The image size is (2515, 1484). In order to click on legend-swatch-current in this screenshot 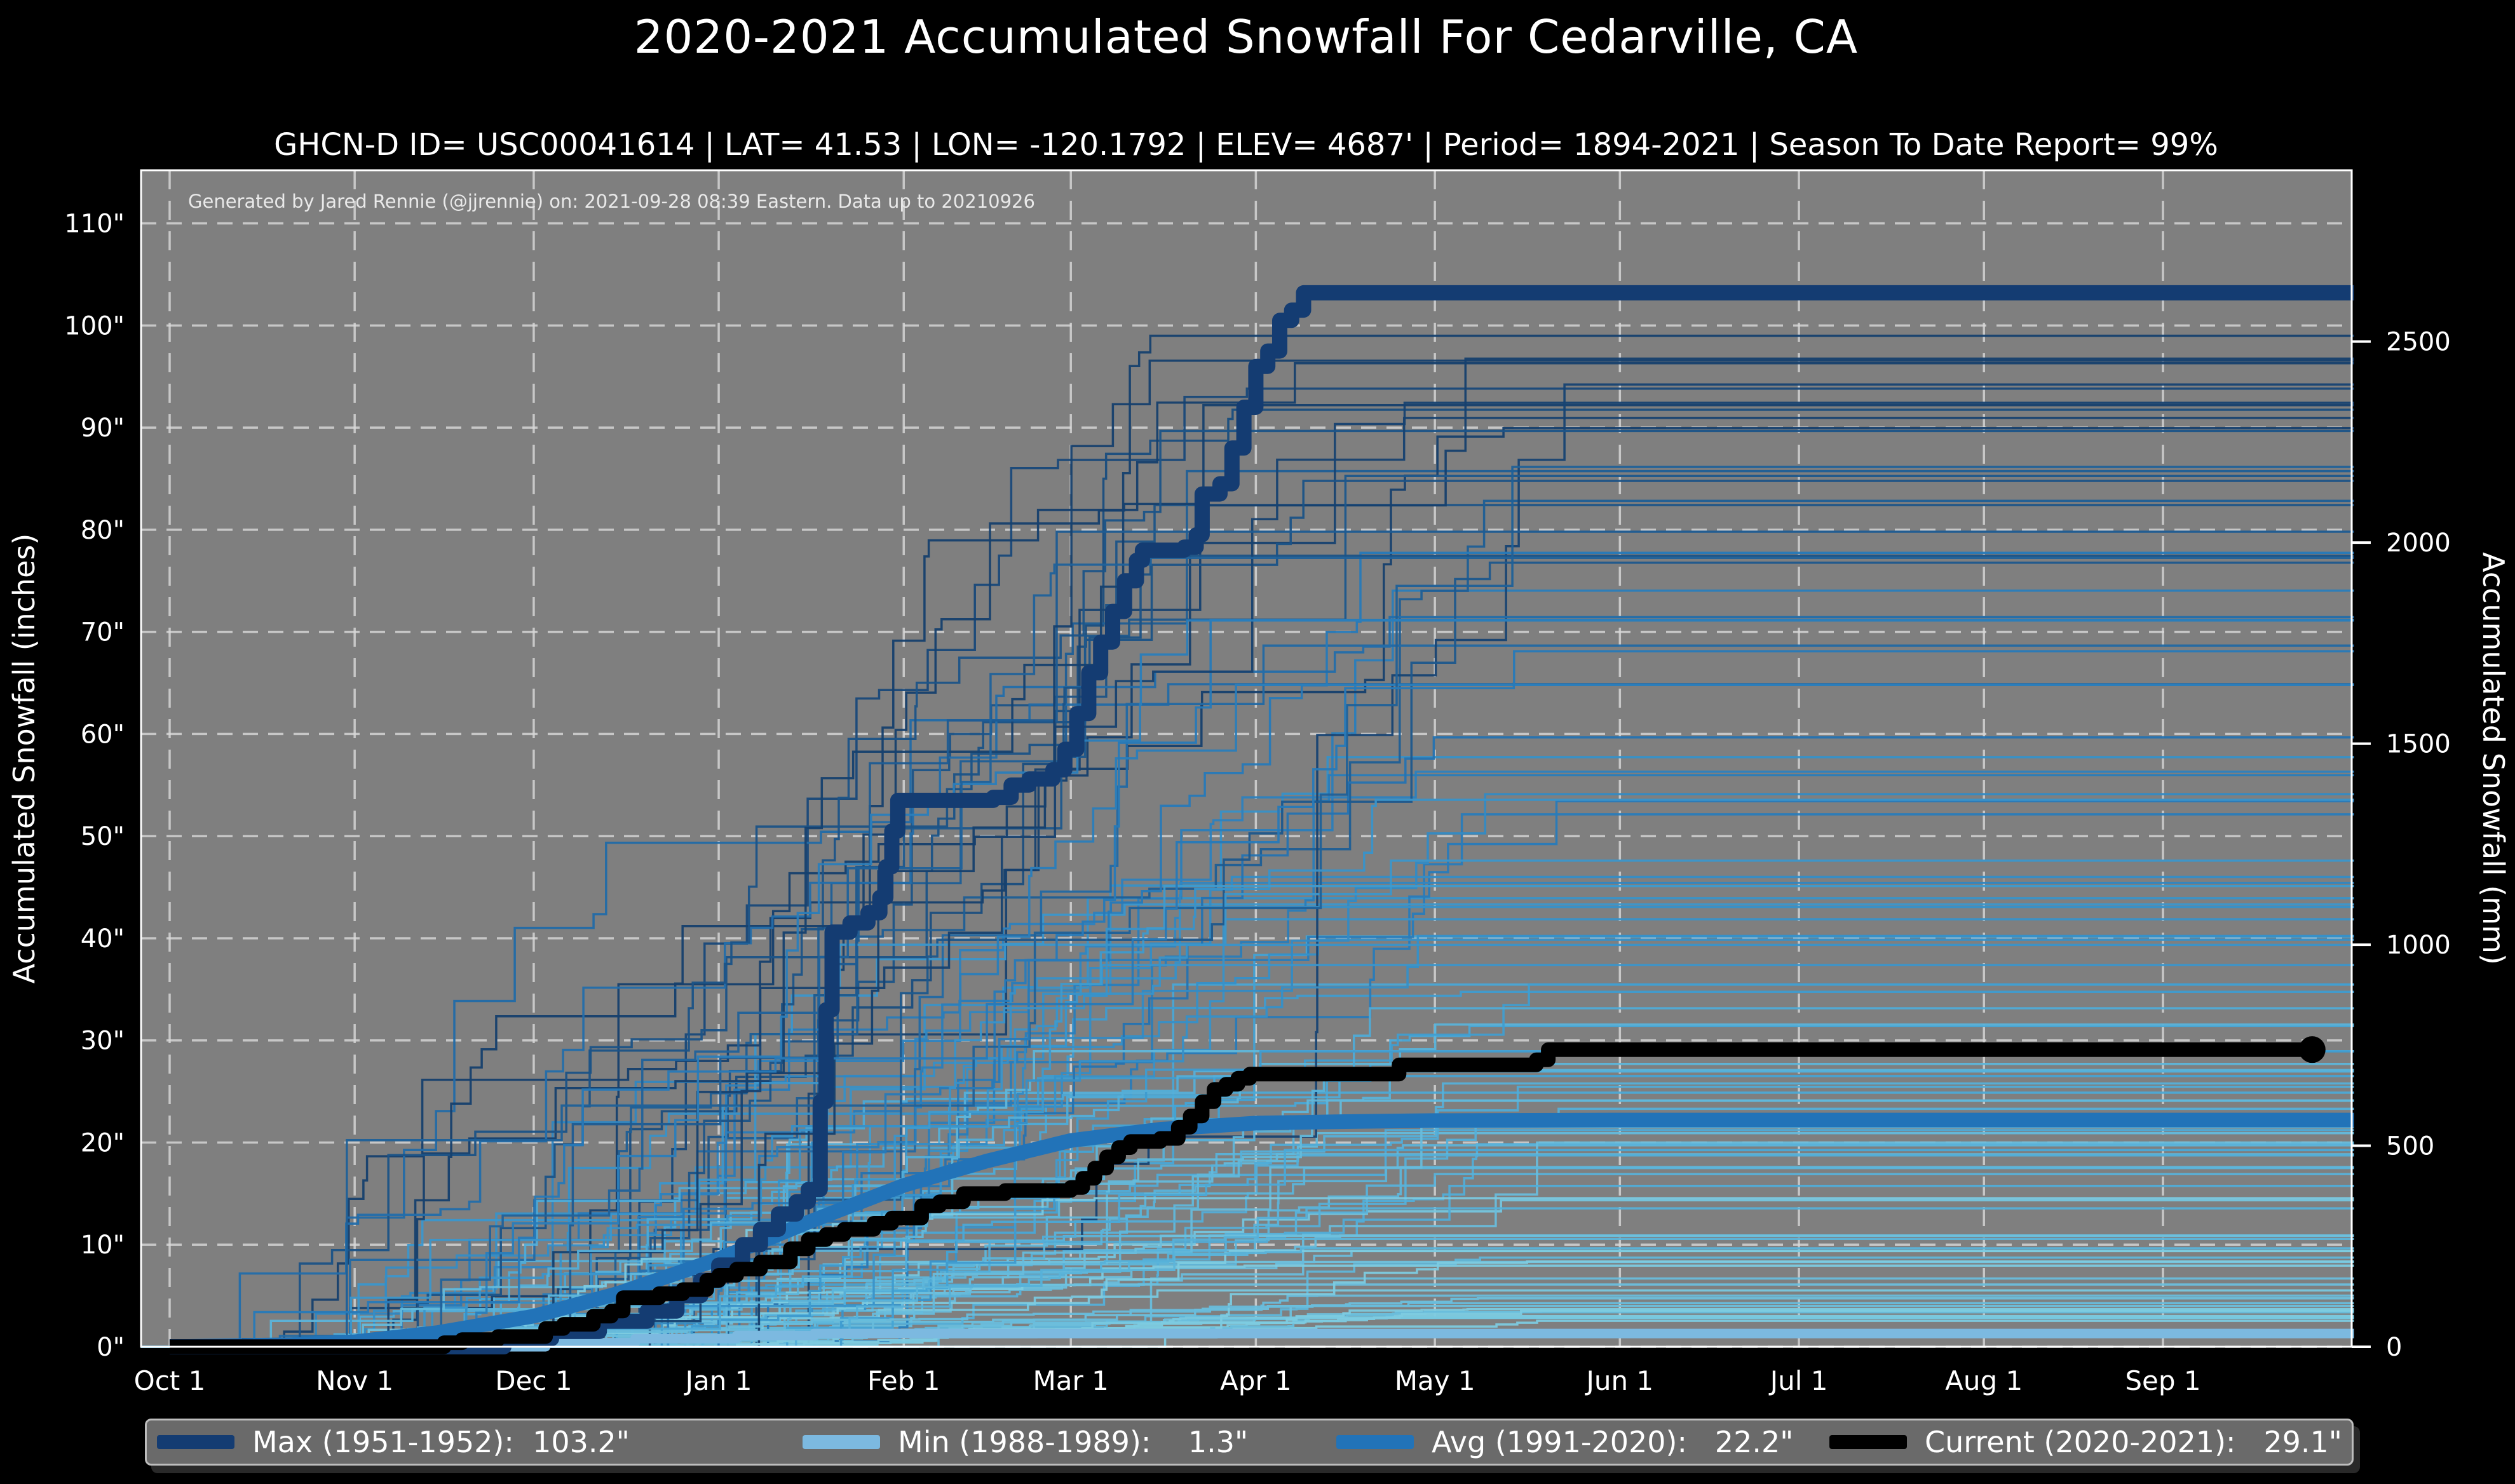, I will do `click(1868, 1442)`.